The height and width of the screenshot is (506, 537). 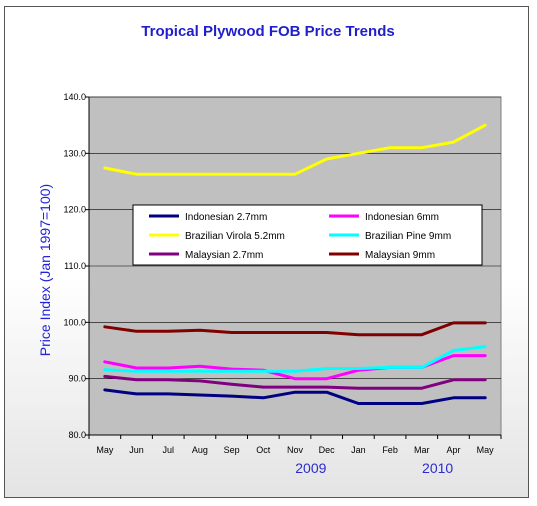 What do you see at coordinates (75, 266) in the screenshot?
I see `y-tick-label: 110.0` at bounding box center [75, 266].